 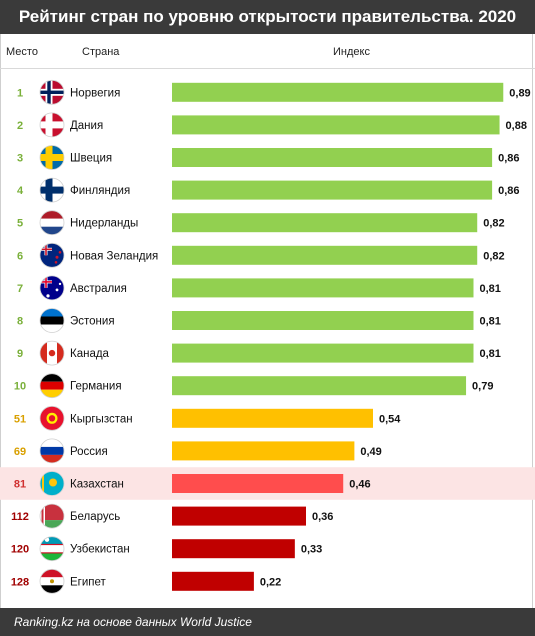 What do you see at coordinates (114, 256) in the screenshot?
I see `country-label: Новая Зеландия` at bounding box center [114, 256].